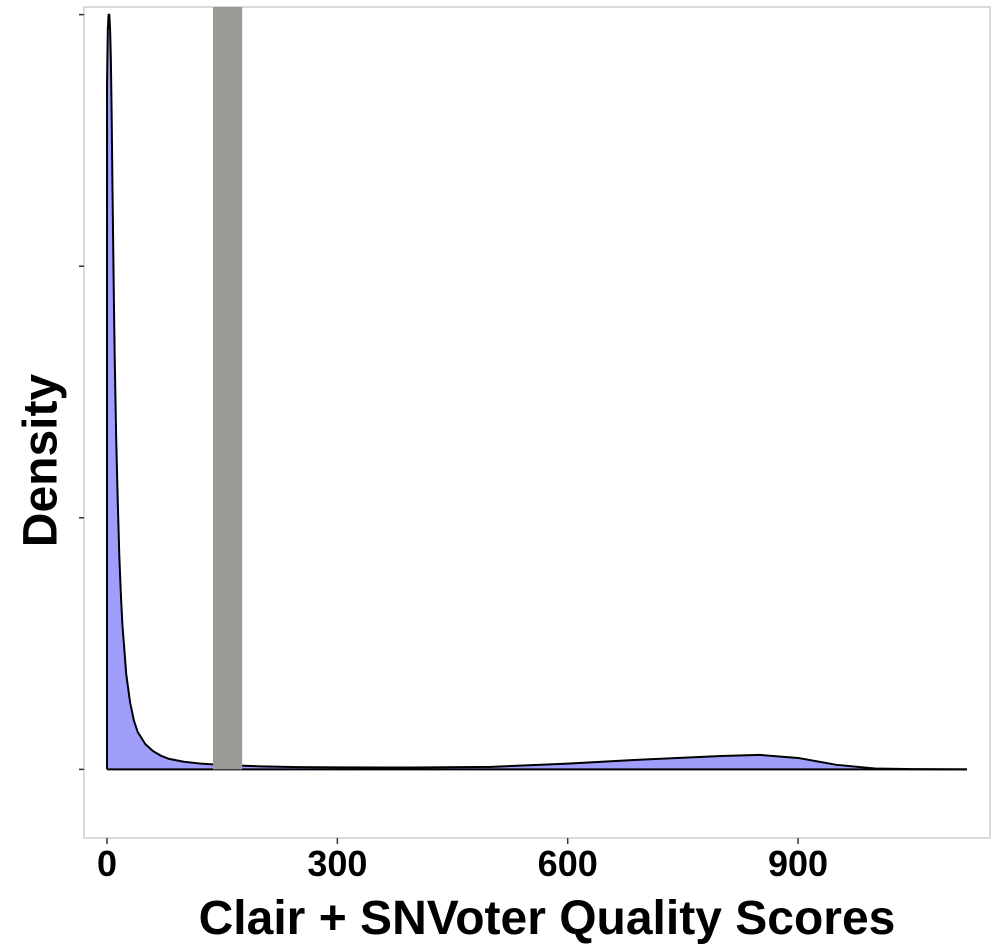 Image resolution: width=1000 pixels, height=951 pixels. Describe the element at coordinates (798, 863) in the screenshot. I see `x-tick-label: 900` at that location.